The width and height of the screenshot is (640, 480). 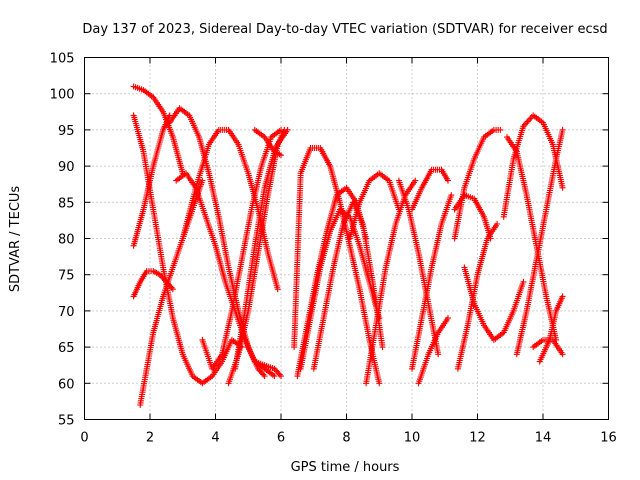 I want to click on y-tick-label: 65, so click(x=66, y=348).